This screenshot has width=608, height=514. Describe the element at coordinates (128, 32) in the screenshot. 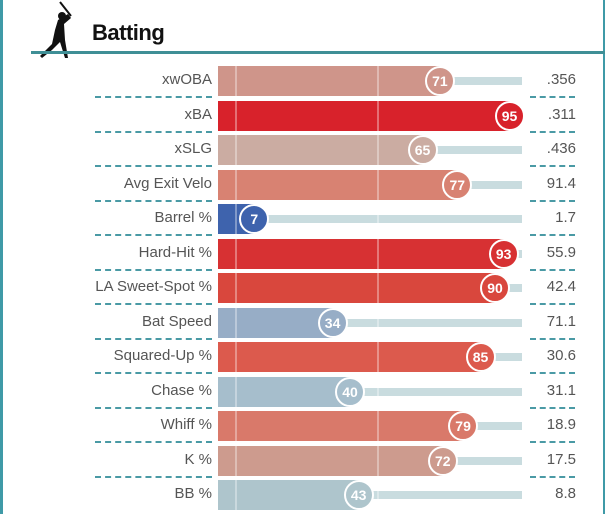

I see `section-title: Batting` at that location.